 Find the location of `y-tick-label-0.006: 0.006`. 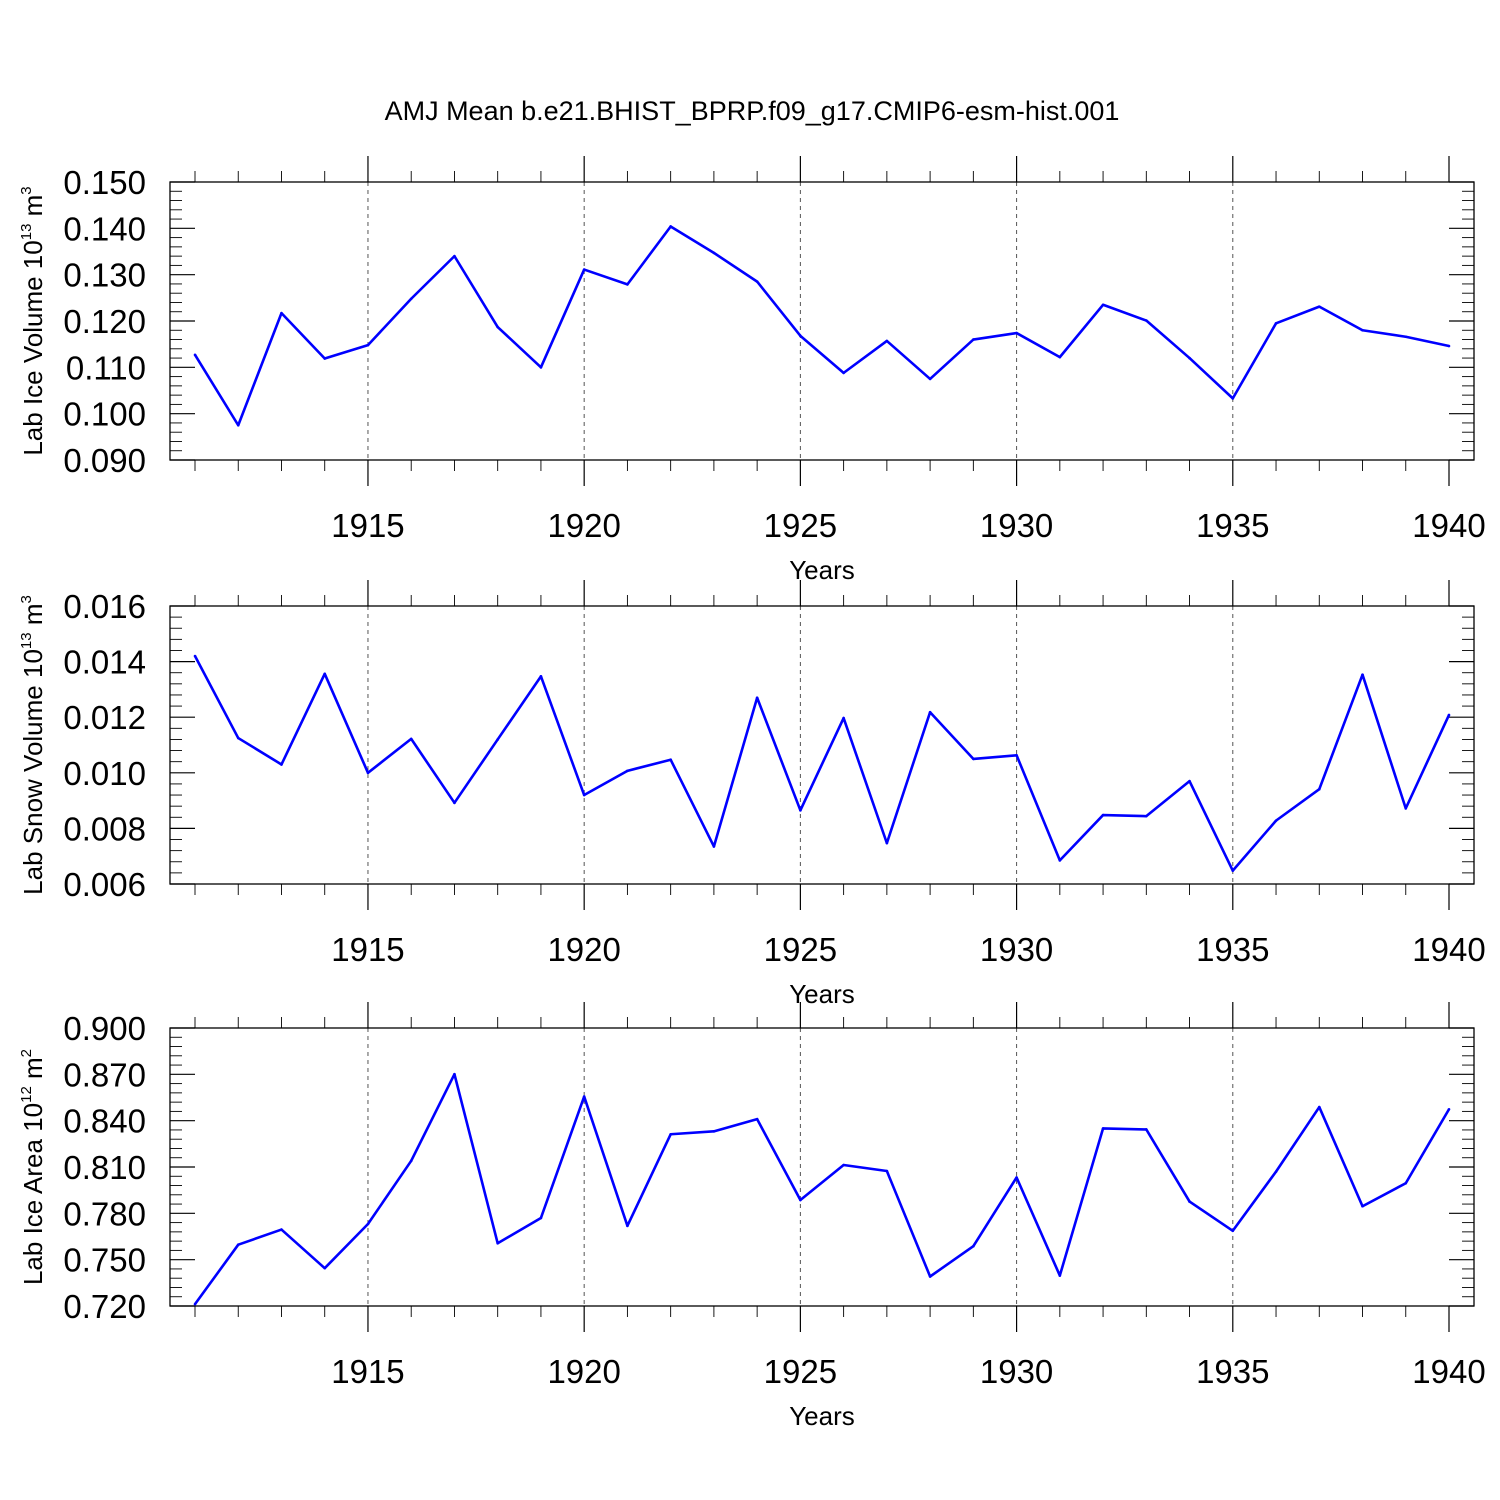

y-tick-label-0.006: 0.006 is located at coordinates (104, 884).